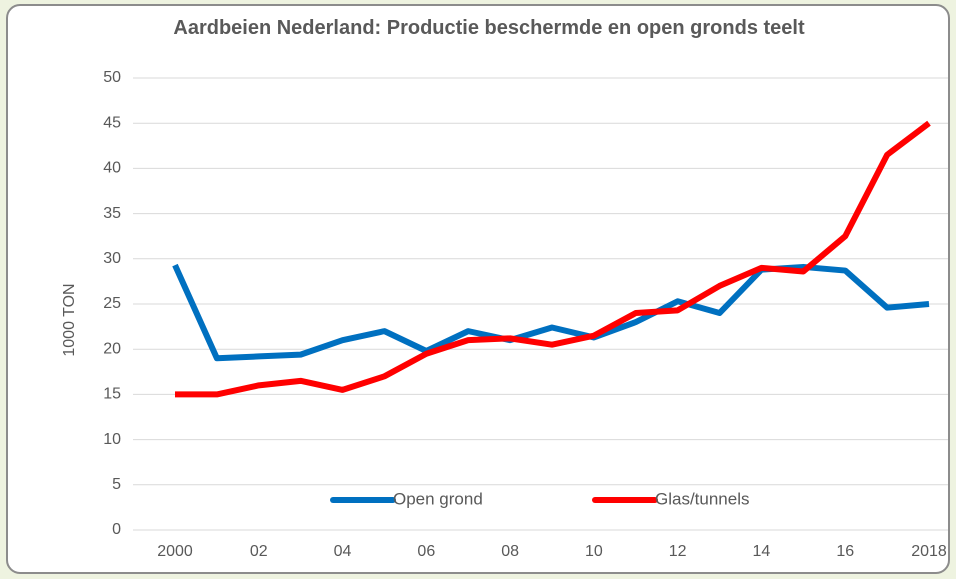  What do you see at coordinates (510, 551) in the screenshot?
I see `x-tick-label: 08` at bounding box center [510, 551].